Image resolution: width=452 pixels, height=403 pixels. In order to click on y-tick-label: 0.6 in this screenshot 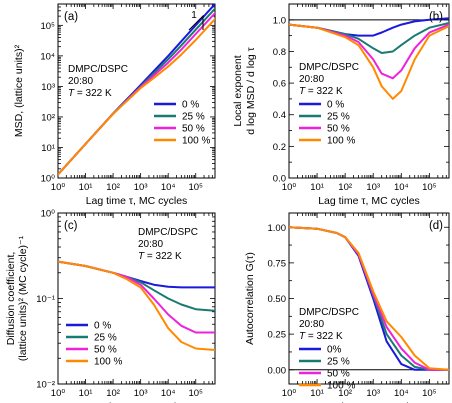, I will do `click(279, 84)`.